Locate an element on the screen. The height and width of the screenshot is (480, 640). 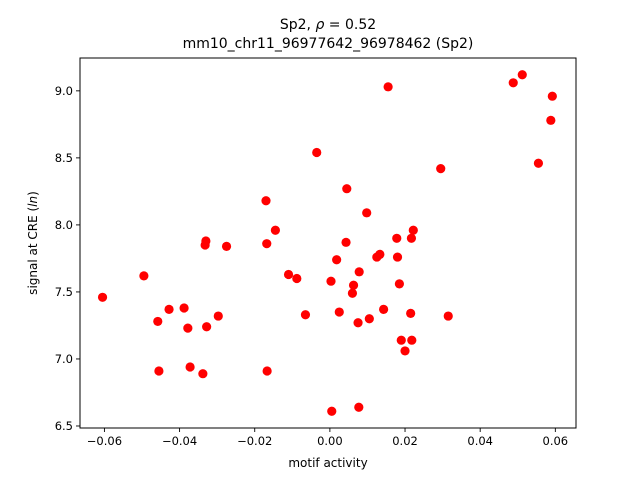
x-axis-ticks: −0.06 −0.04 −0.02 0.00 0.02 0.04 0.06 is located at coordinates (327, 438).